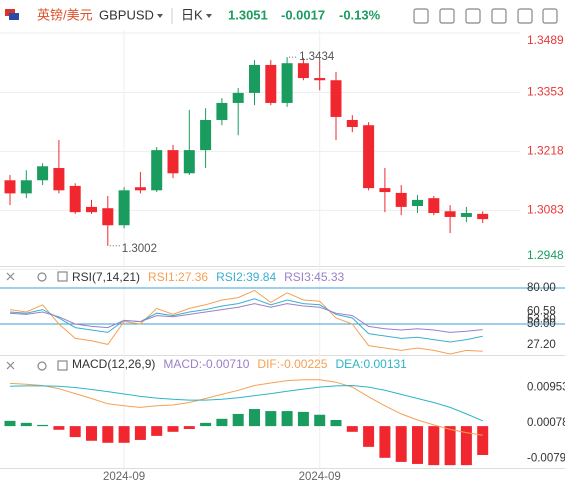 This screenshot has width=565, height=488. What do you see at coordinates (178, 277) in the screenshot?
I see `legend-entry: RSI1:27.36` at bounding box center [178, 277].